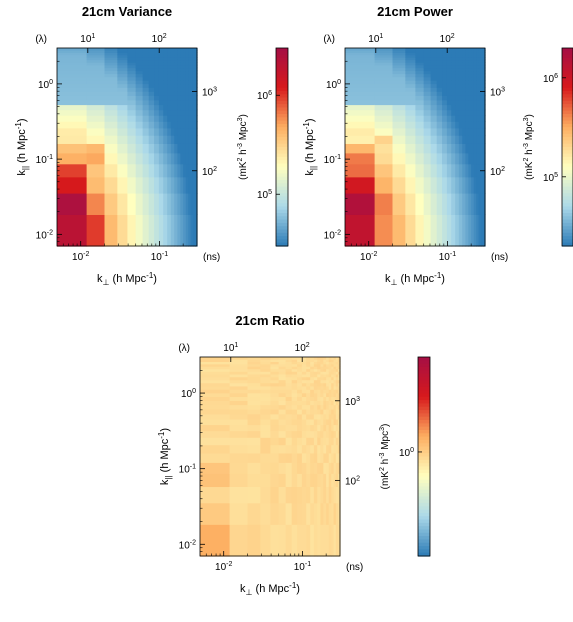  What do you see at coordinates (415, 11) in the screenshot?
I see `chart-title: 21cm Power` at bounding box center [415, 11].